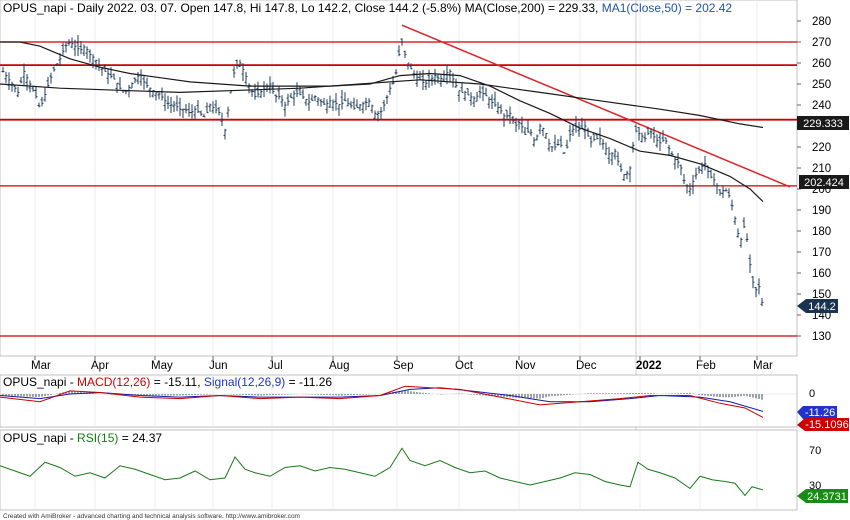  I want to click on macd-value: = -15.11,, so click(176, 382).